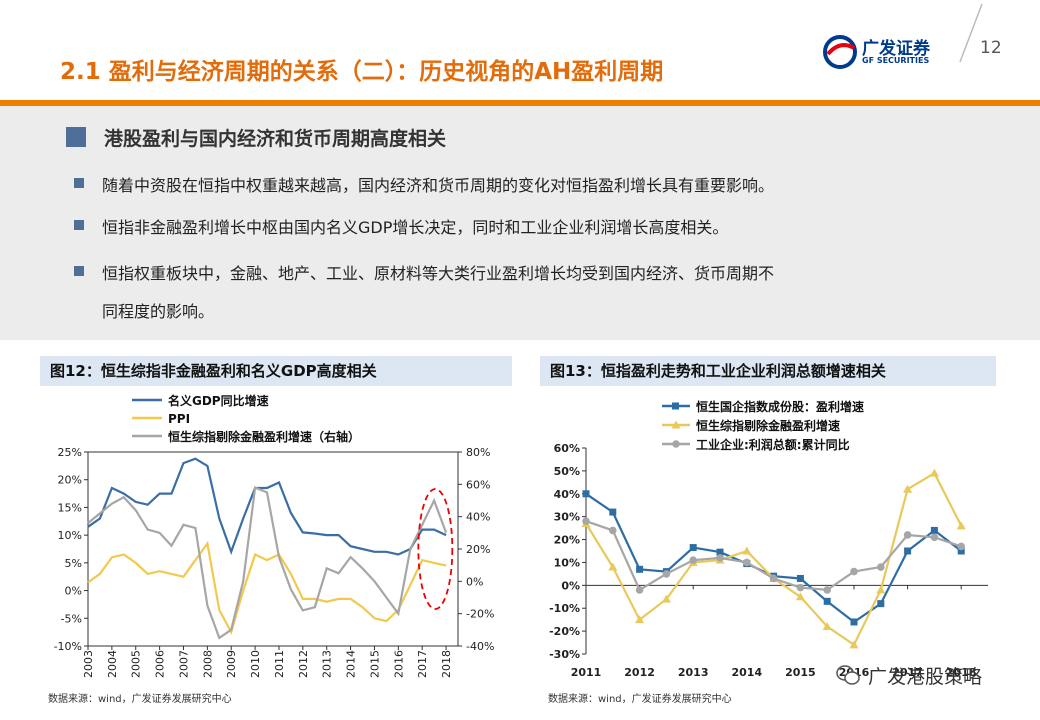 The image size is (1040, 720). Describe the element at coordinates (886, 52) in the screenshot. I see `gf-logo: 广发证券 GF SECURITIES` at that location.